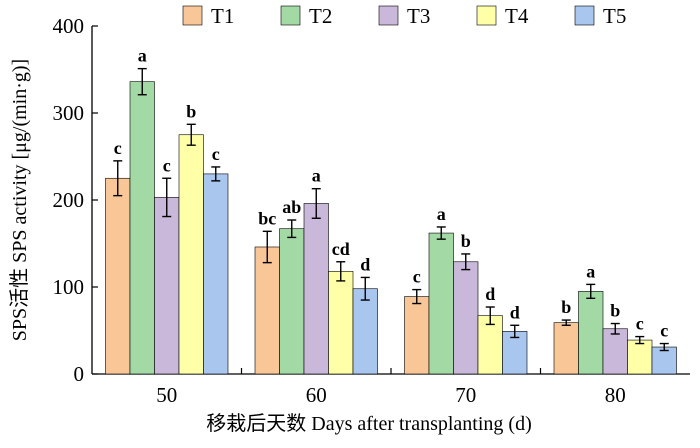  I want to click on x-tick-label: 70, so click(465, 395).